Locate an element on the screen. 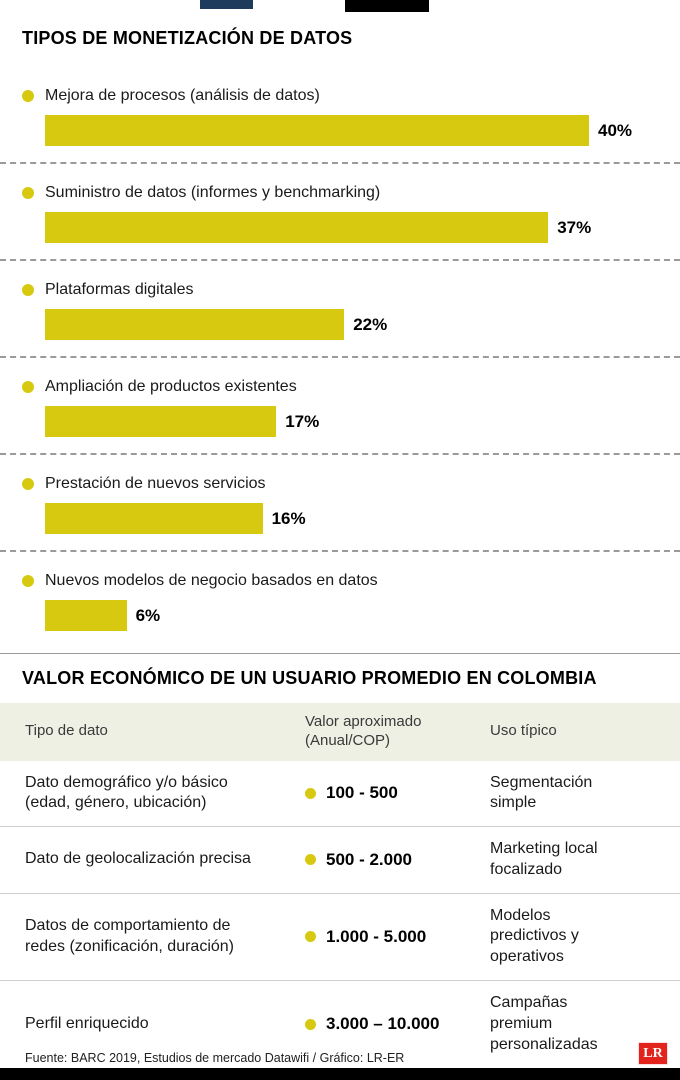 Image resolution: width=680 pixels, height=1080 pixels. chart-title: TIPOS DE MONETIZACIÓN DE DATOS is located at coordinates (187, 38).